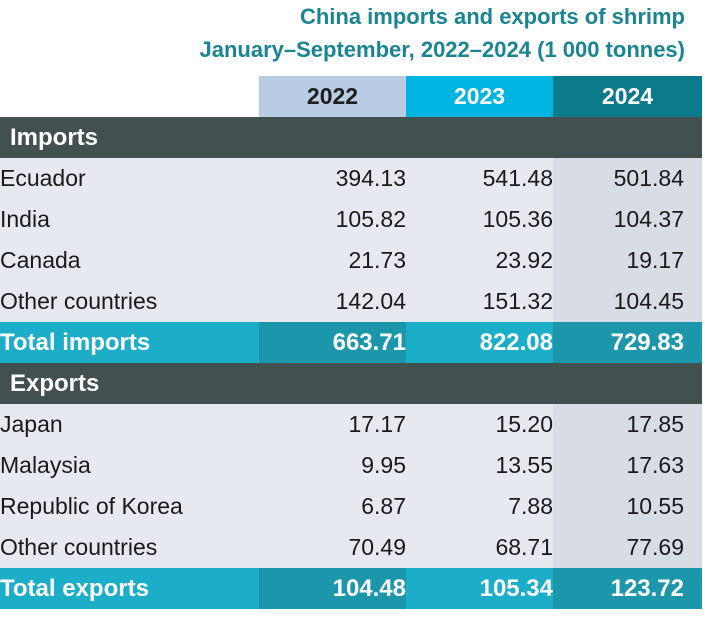 Image resolution: width=705 pixels, height=618 pixels. Describe the element at coordinates (129, 465) in the screenshot. I see `row-label: Malaysia` at that location.